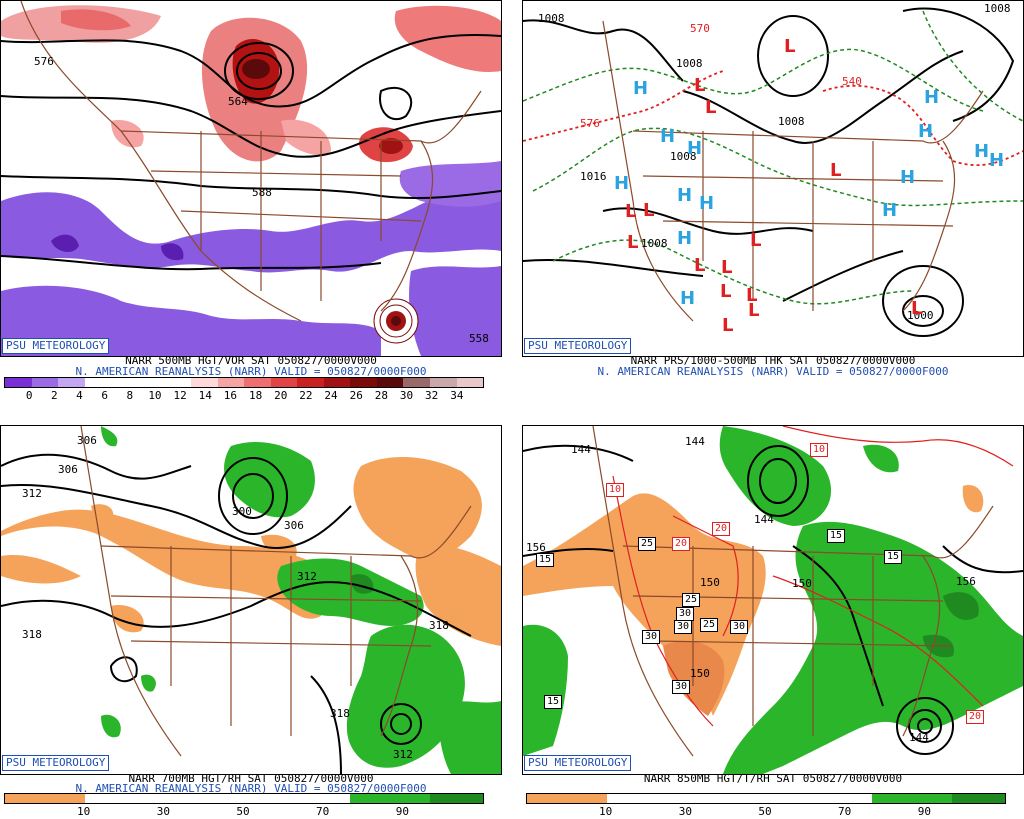 The height and width of the screenshot is (819, 1024). Describe the element at coordinates (242, 511) in the screenshot. I see `contour-label: 300` at that location.